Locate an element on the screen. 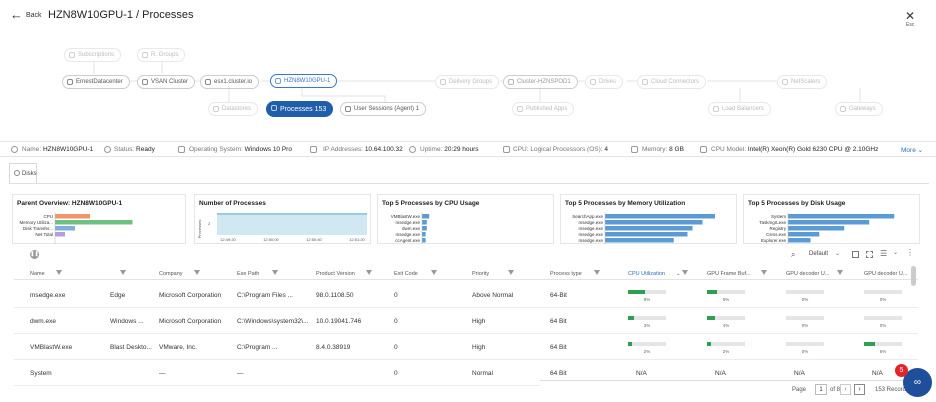 This screenshot has height=402, width=936. memory-icon is located at coordinates (634, 149).